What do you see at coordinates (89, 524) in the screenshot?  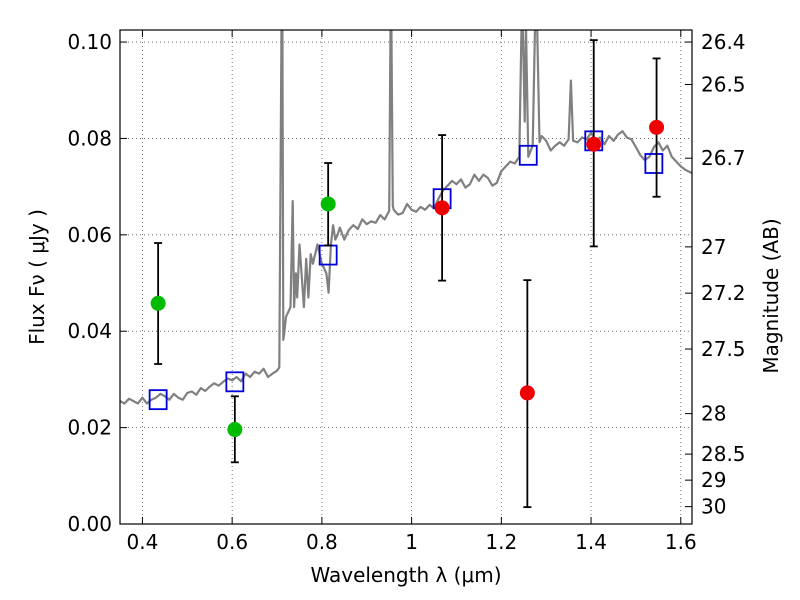 I see `y-tick-label: 0.00` at bounding box center [89, 524].